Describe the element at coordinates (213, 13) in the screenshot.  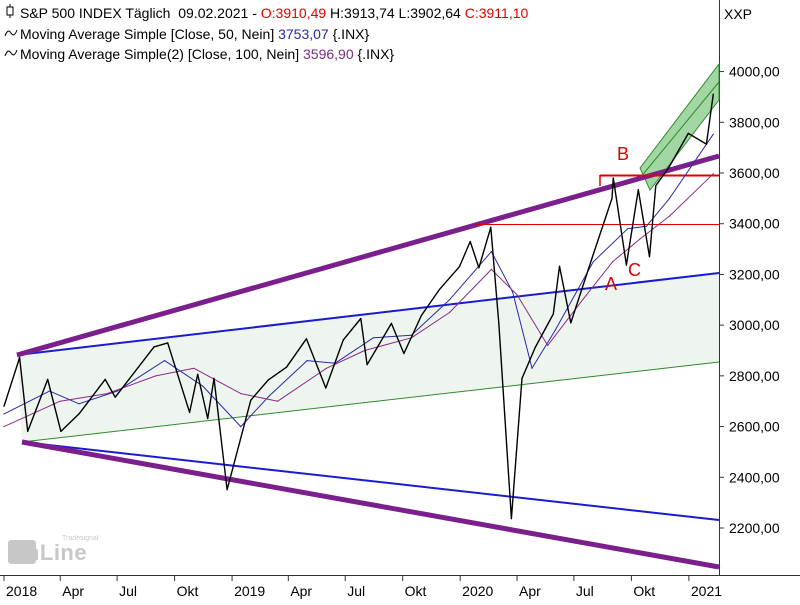
I see `date-label: 09.02.2021` at that location.